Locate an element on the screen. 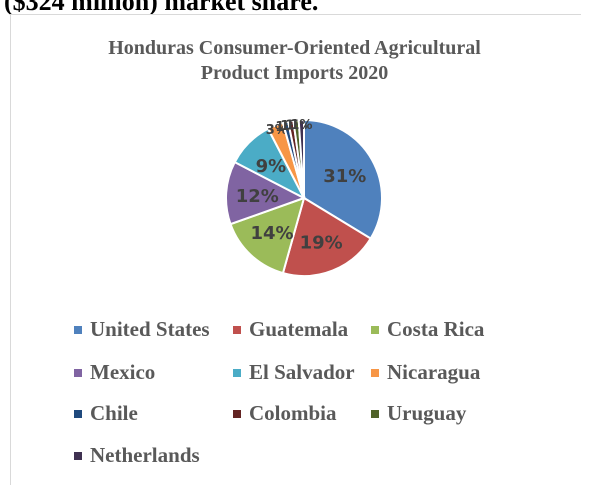 The width and height of the screenshot is (589, 485). pie-slice-mexico is located at coordinates (266, 193).